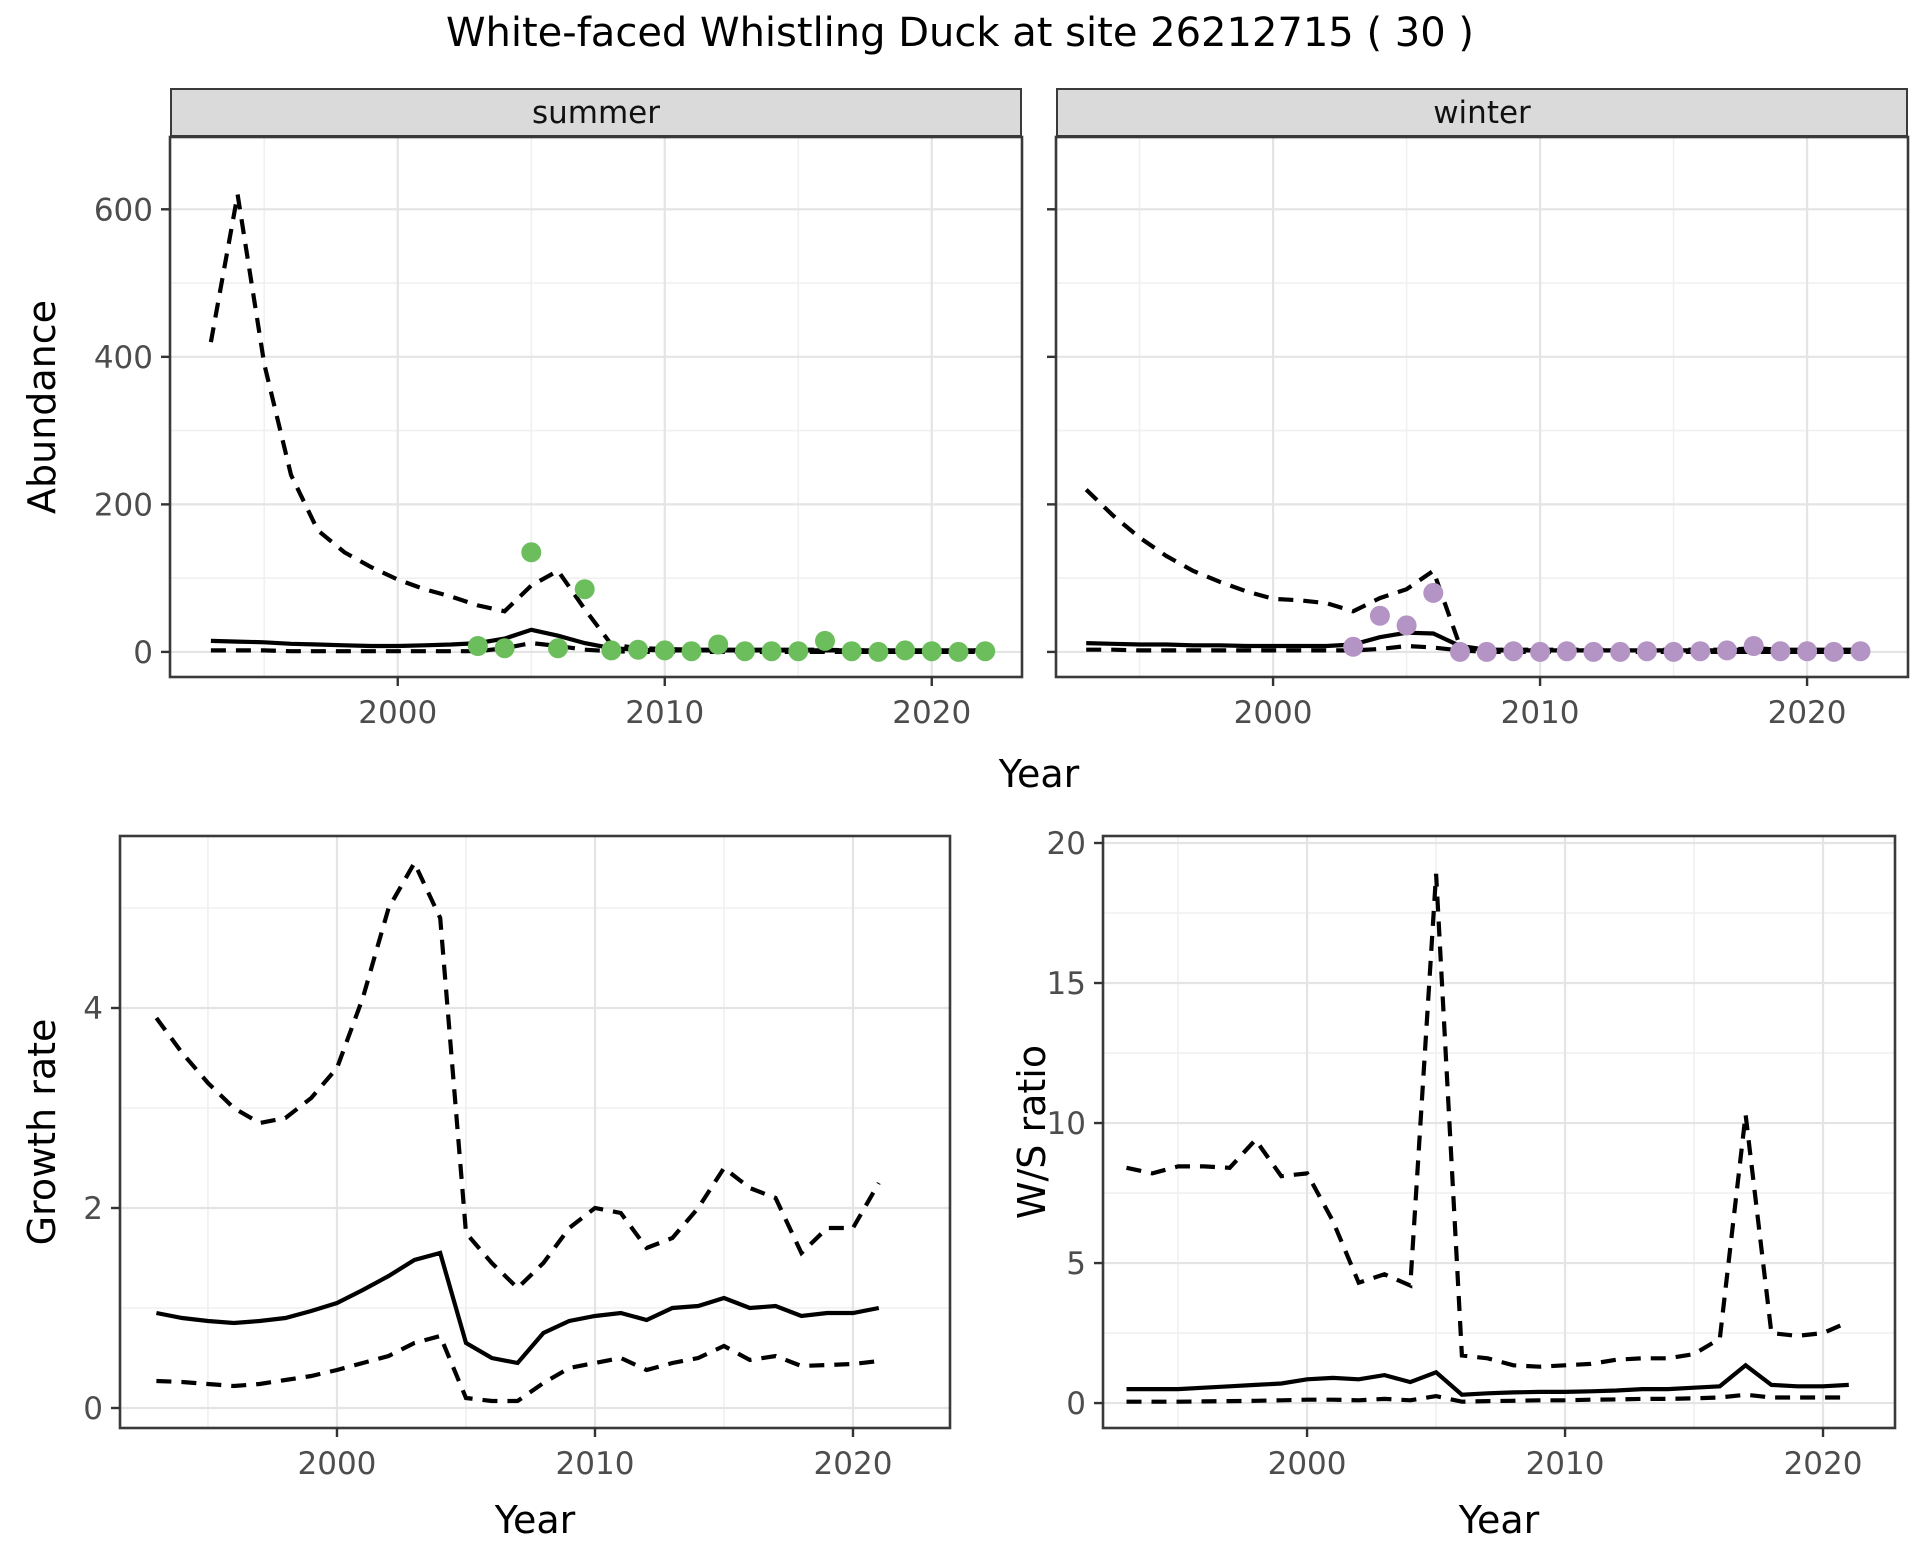  Describe the element at coordinates (518, 1308) in the screenshot. I see `growth-rate-mean-line` at that location.